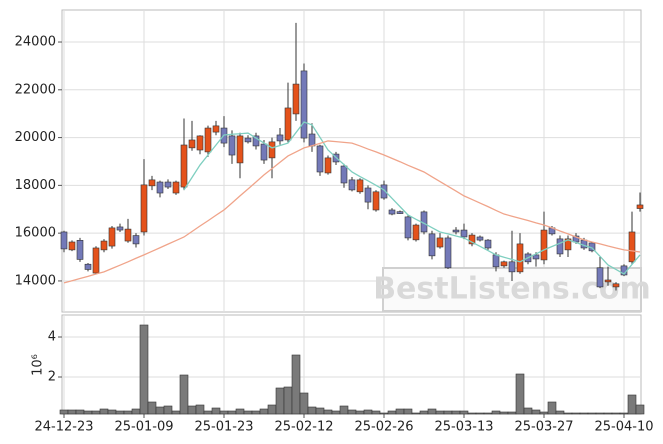  What do you see at coordinates (35, 280) in the screenshot?
I see `y-tick-label: 14000` at bounding box center [35, 280].